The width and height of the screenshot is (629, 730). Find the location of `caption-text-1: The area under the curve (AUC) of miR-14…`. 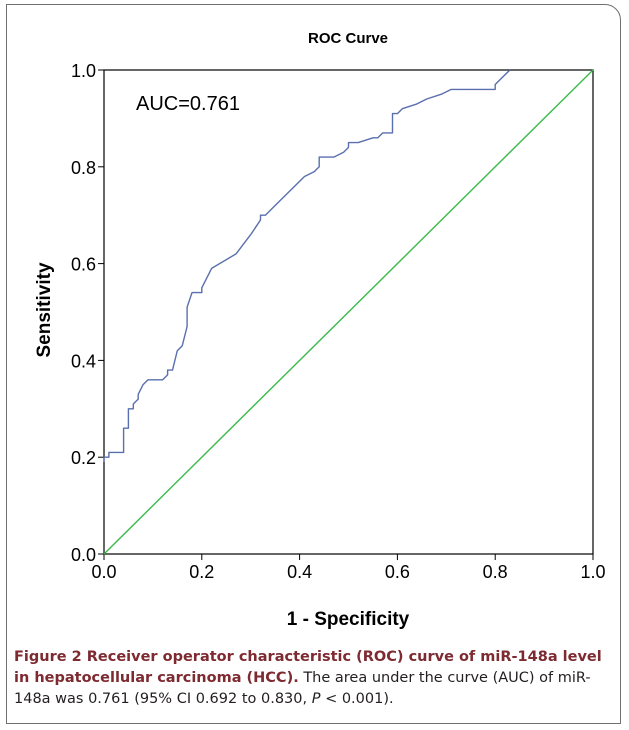

caption-text-1: The area under the curve (AUC) of miR-14… is located at coordinates (302, 688).